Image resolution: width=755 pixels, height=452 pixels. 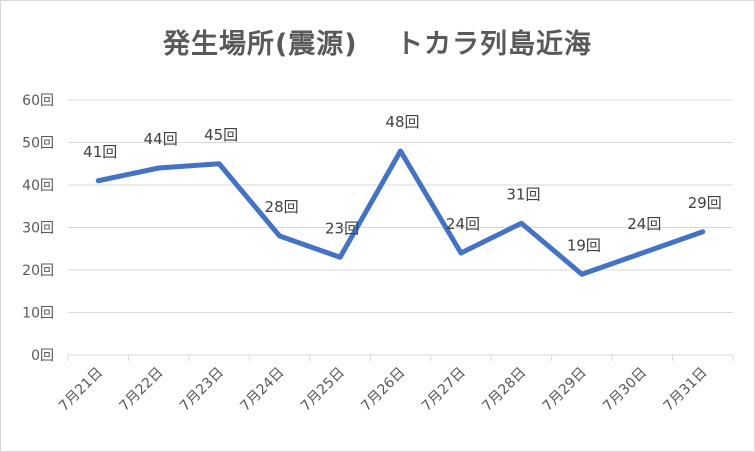 What do you see at coordinates (141, 390) in the screenshot?
I see `x-tick-label: 7月22日` at bounding box center [141, 390].